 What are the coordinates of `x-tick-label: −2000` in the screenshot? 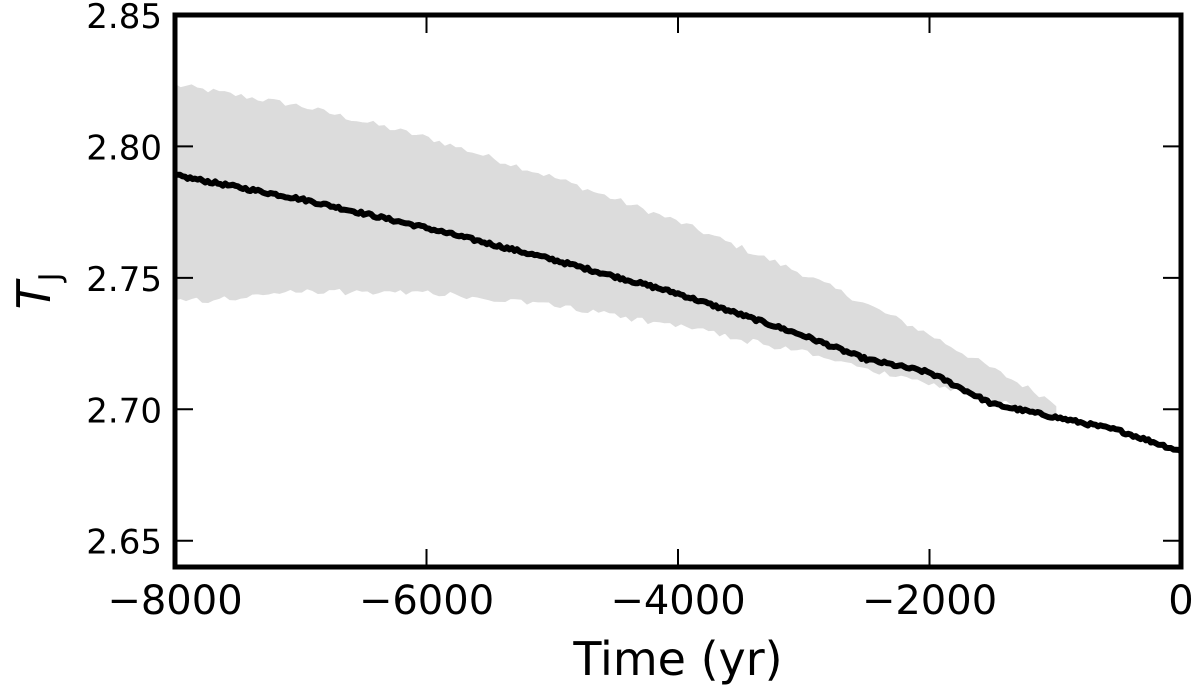 It's located at (929, 601).